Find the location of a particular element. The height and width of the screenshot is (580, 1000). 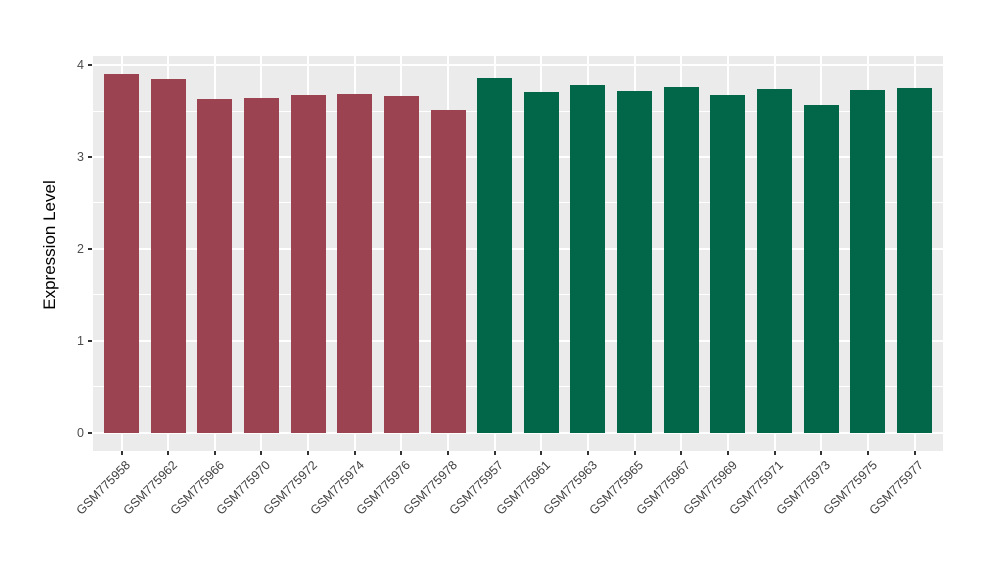

bar-GSM775963 is located at coordinates (588, 259).